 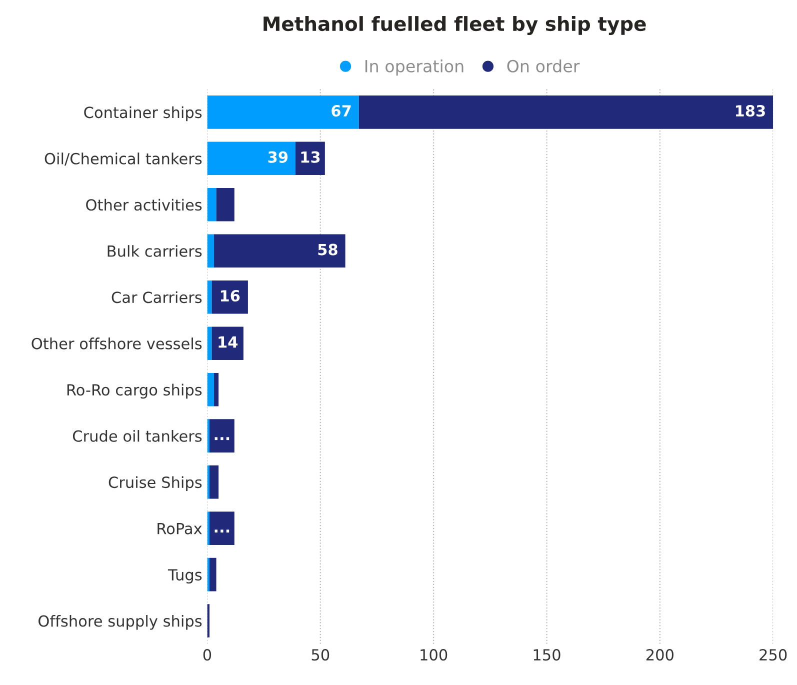 What do you see at coordinates (155, 484) in the screenshot?
I see `y-tick-label: Cruise Ships` at bounding box center [155, 484].